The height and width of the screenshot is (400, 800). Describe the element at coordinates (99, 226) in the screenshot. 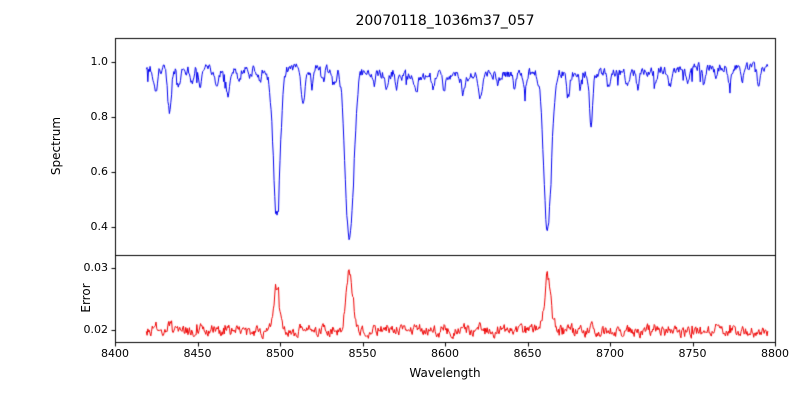

I see `spectrum-y-tick-label: 0.4` at that location.